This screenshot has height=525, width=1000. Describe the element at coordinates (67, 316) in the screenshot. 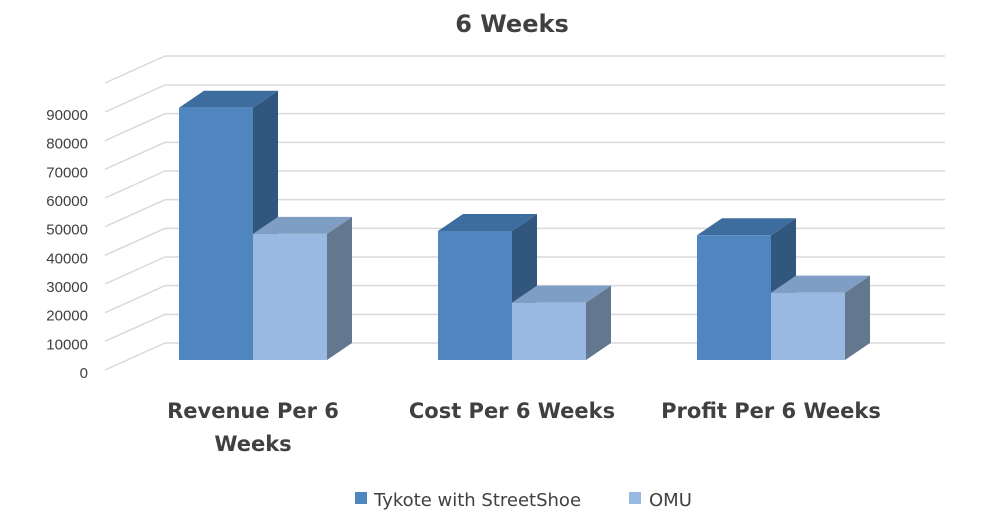

I see `y-tick-label: 20000` at that location.